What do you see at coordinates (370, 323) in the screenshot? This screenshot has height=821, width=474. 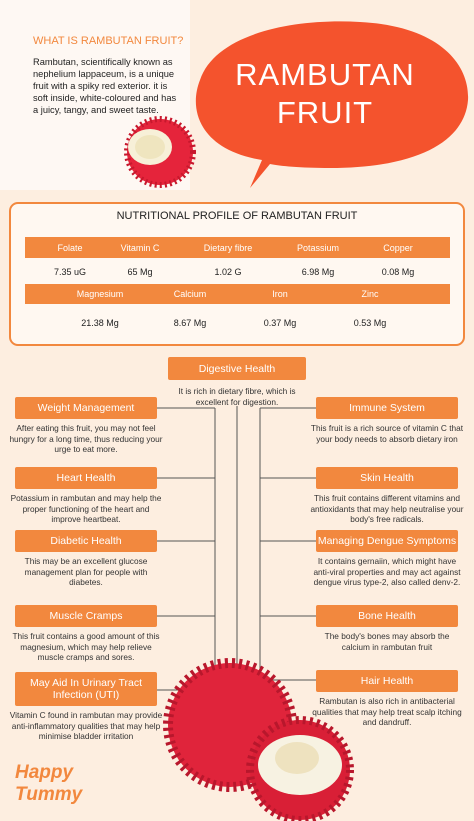 I see `nutrient-value: 0.53 Mg` at bounding box center [370, 323].